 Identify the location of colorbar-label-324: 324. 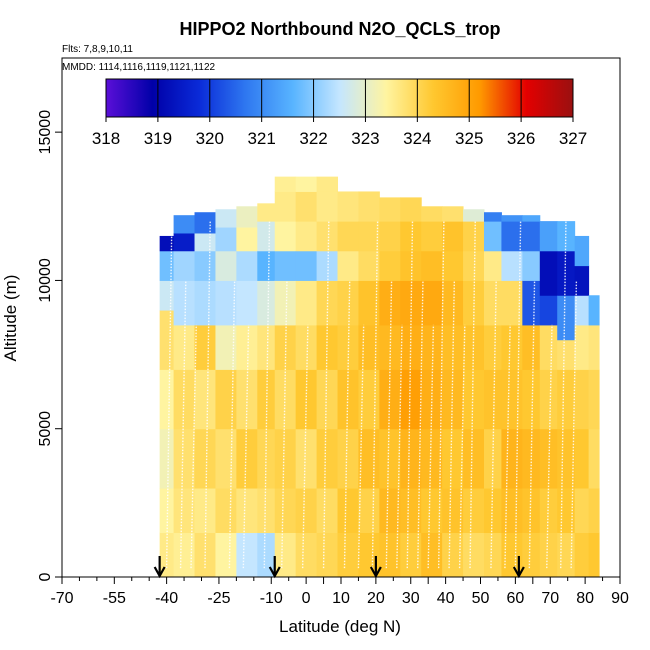
(417, 138).